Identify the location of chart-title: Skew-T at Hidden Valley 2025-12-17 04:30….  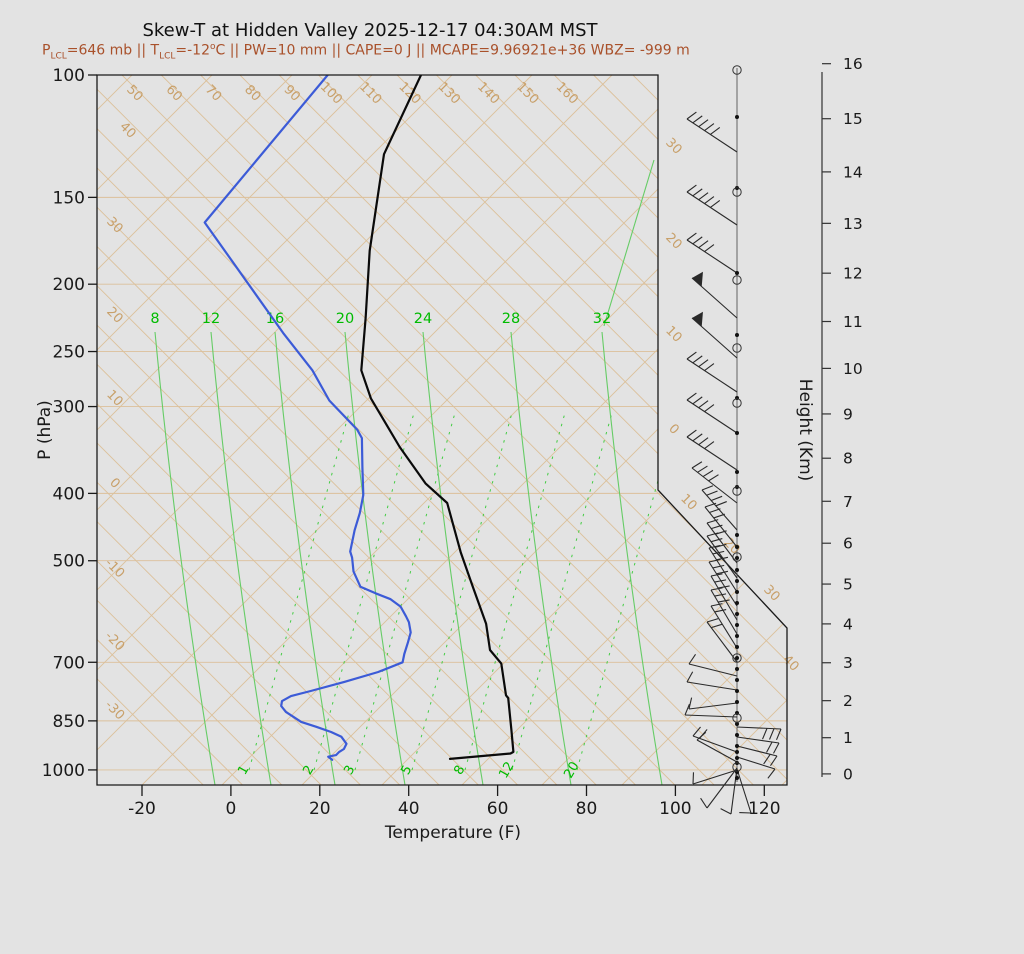
(370, 30).